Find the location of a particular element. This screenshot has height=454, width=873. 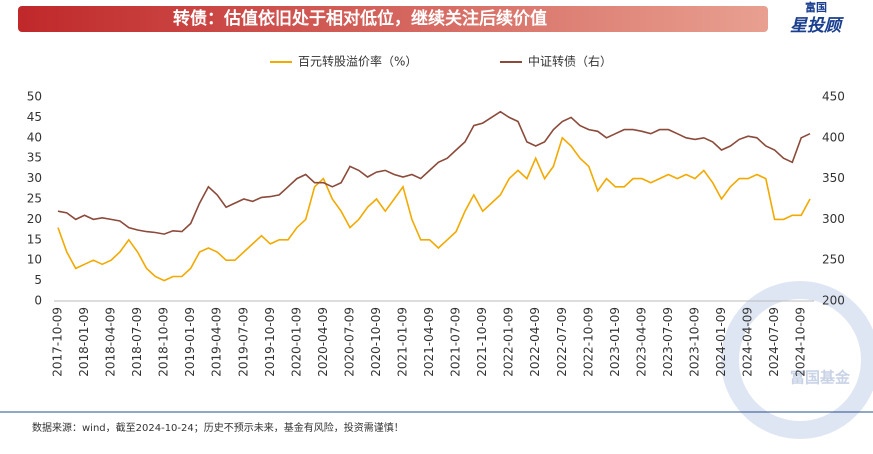

logo-big: 星投顾 is located at coordinates (817, 26).